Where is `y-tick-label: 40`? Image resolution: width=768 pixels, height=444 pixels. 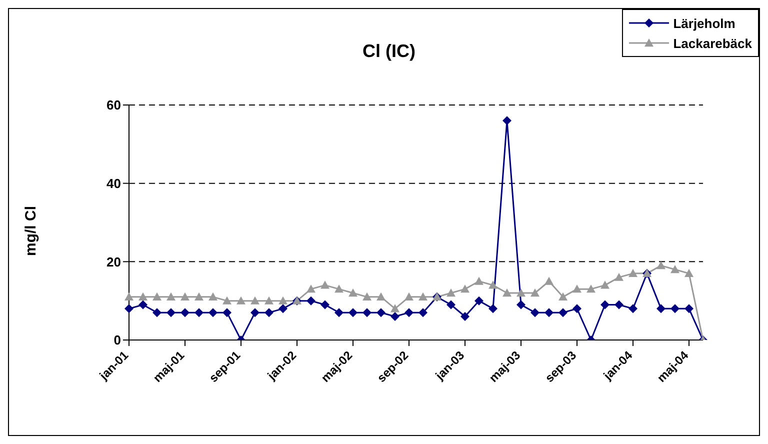 y-tick-label: 40 is located at coordinates (113, 183).